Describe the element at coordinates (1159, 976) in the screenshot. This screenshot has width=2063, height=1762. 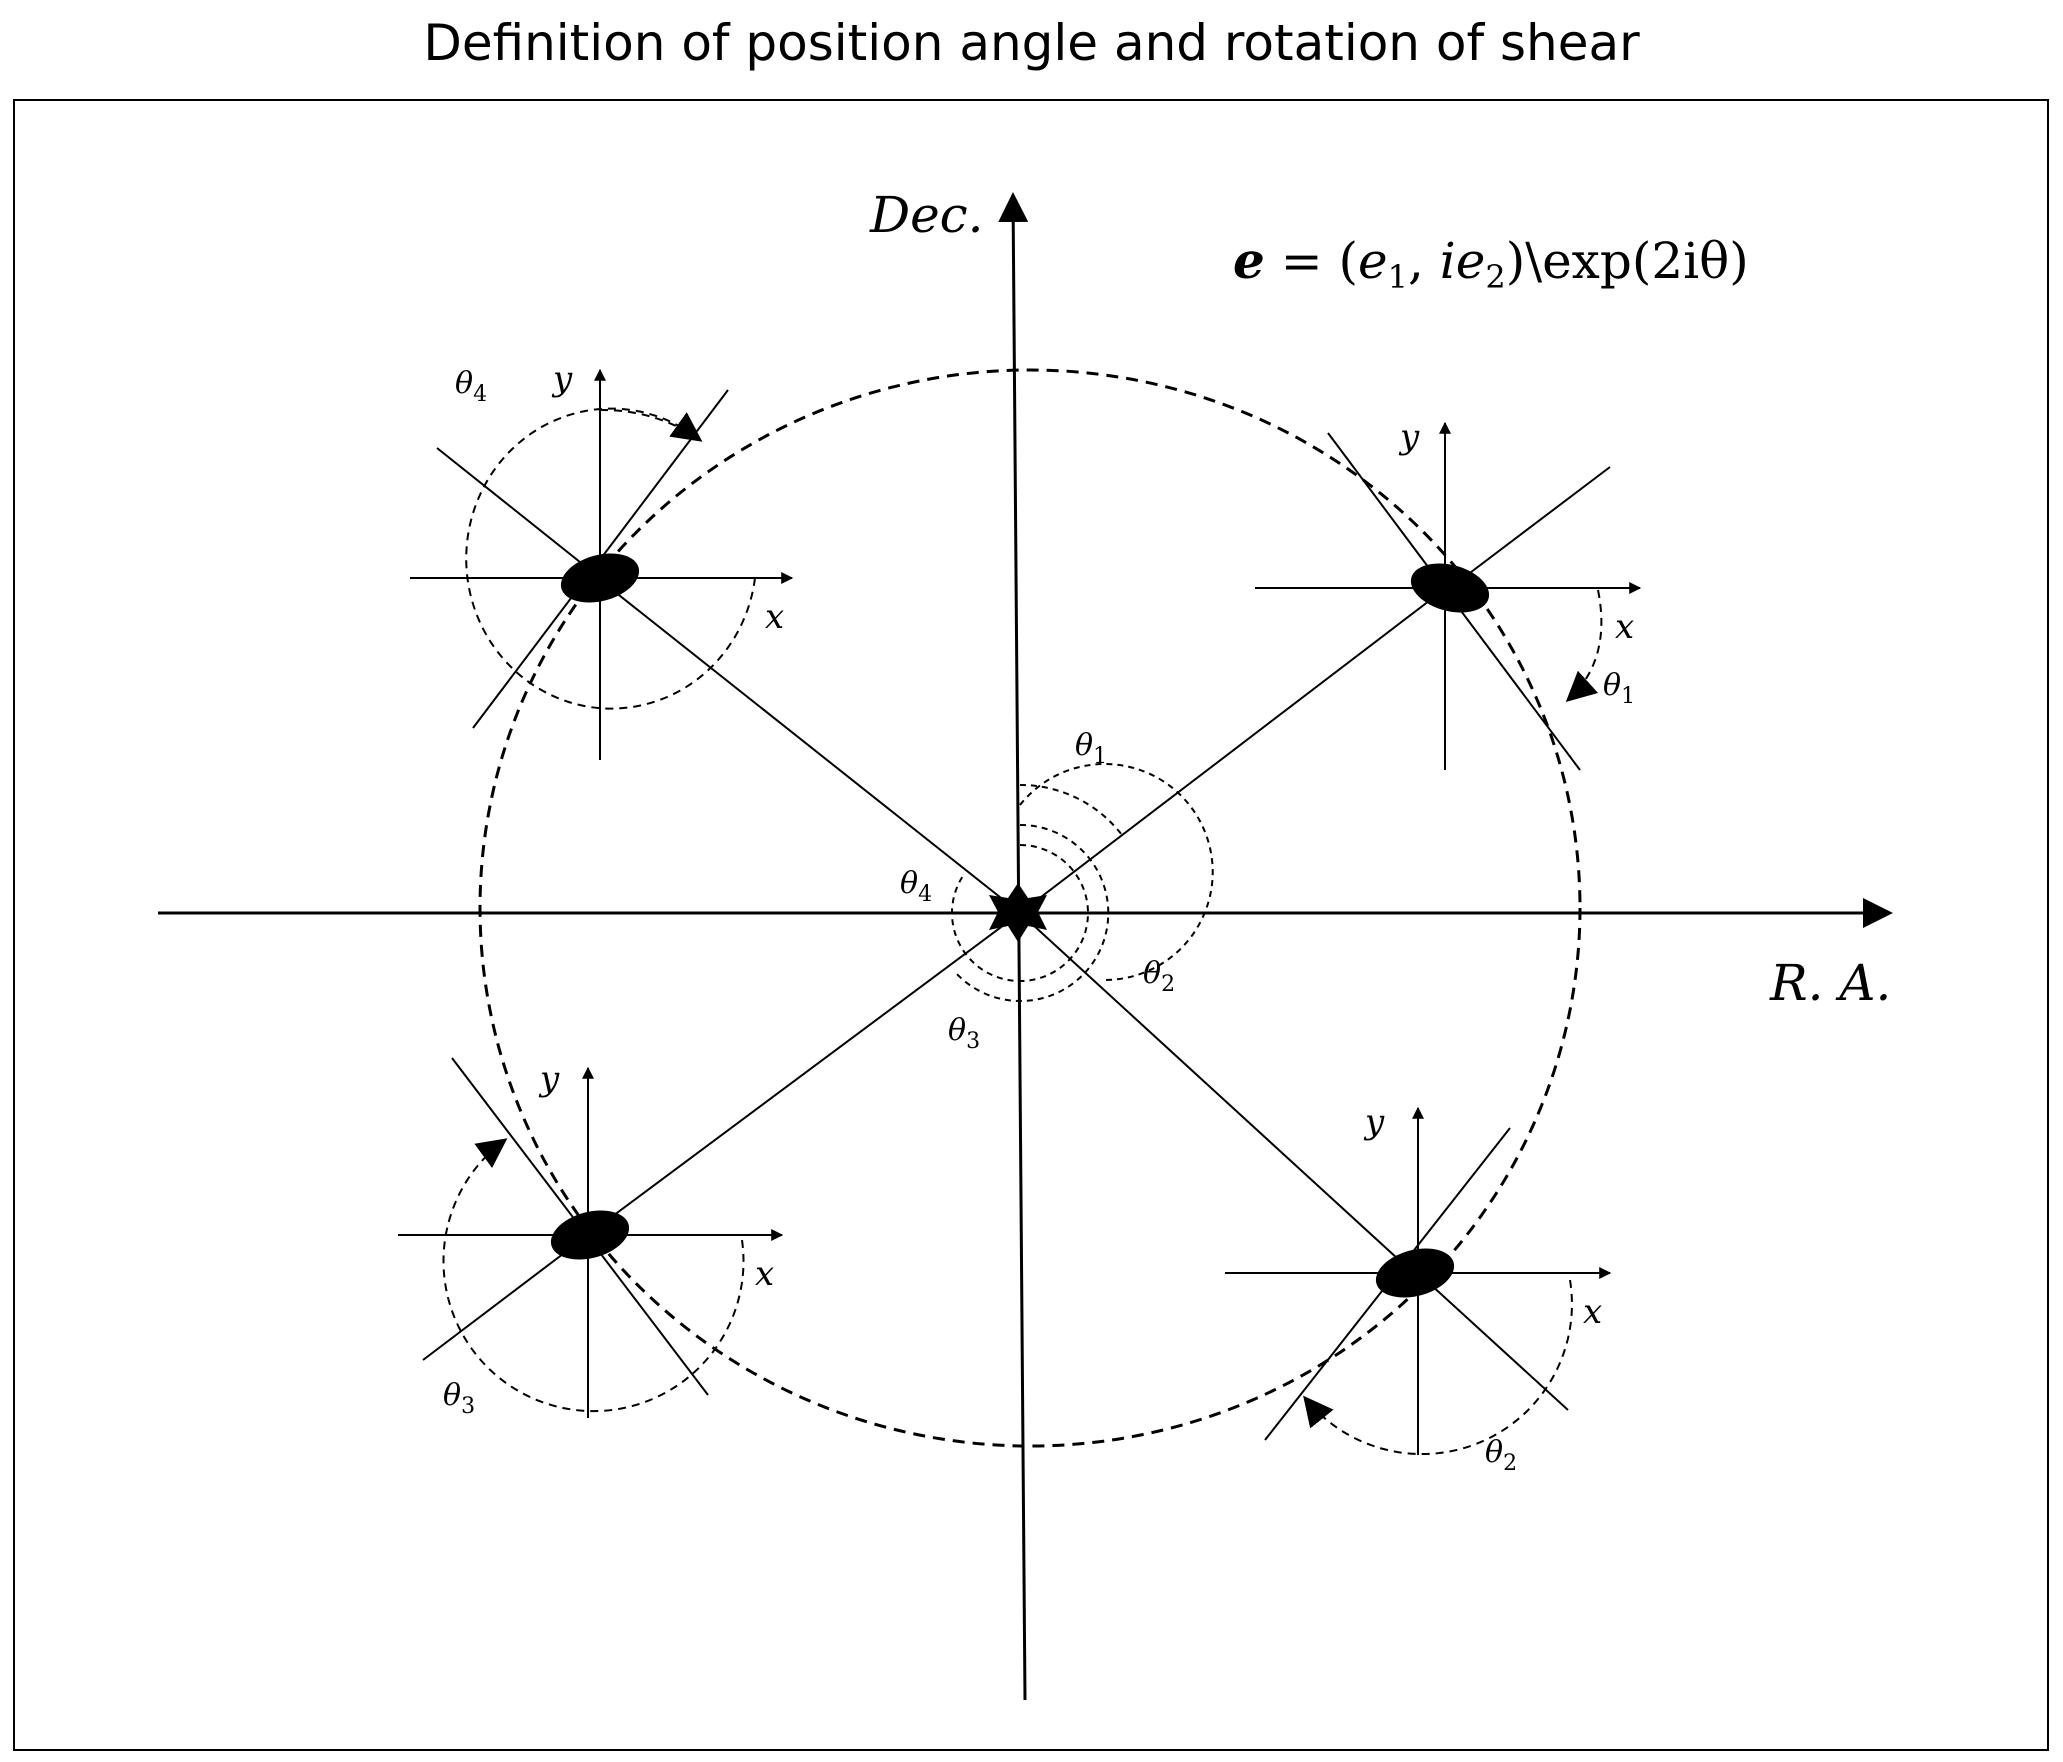
I see `centre-theta-2-label: θ2` at that location.